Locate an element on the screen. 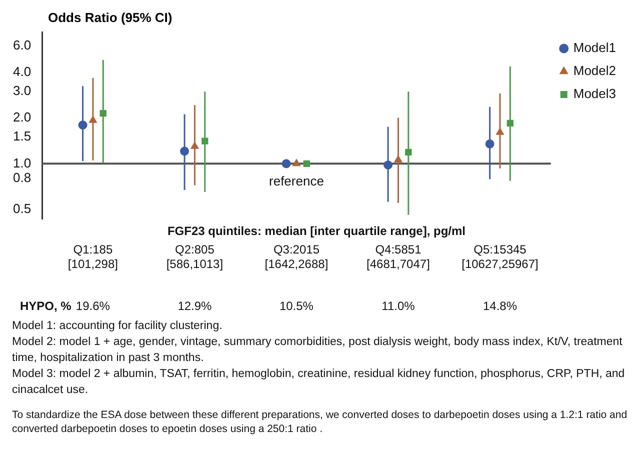  text: Model 2: model 1 + age, gender, vintage, summary comorbidities, post dialysis weight, body mass index, Kt/V, treatment time, hospitalization in past 3 months. is located at coordinates (318, 350).